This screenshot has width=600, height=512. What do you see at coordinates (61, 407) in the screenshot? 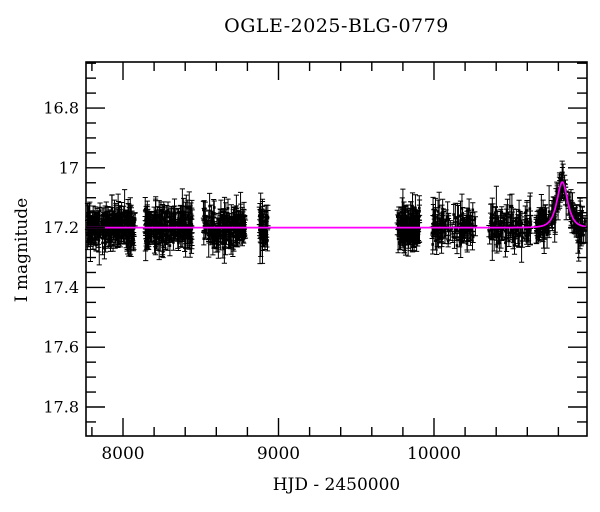
I see `y-tick-label: 17.8` at bounding box center [61, 407].